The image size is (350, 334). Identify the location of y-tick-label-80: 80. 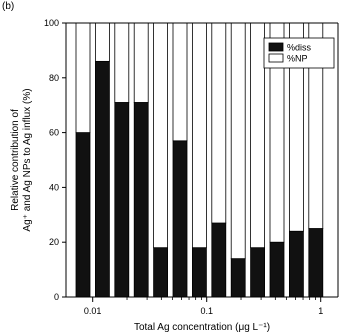
(54, 78).